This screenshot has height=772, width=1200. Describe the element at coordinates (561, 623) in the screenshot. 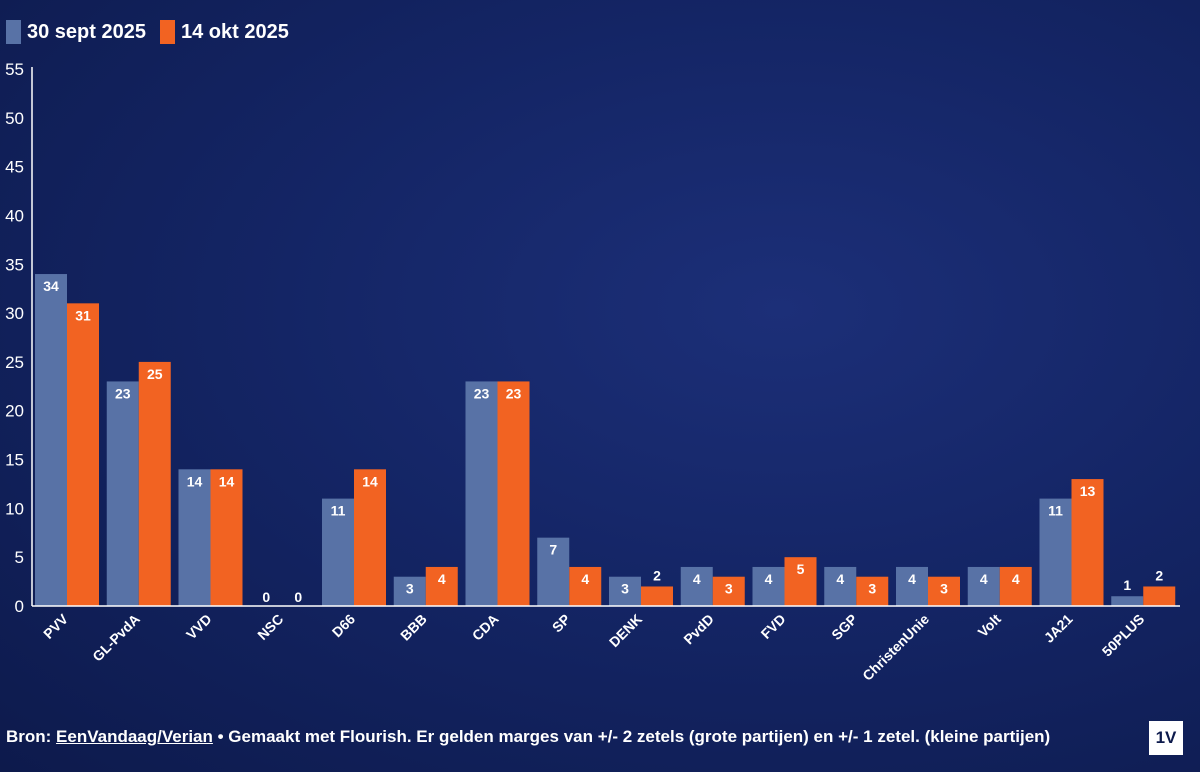

I see `x-tick-label: SP` at that location.